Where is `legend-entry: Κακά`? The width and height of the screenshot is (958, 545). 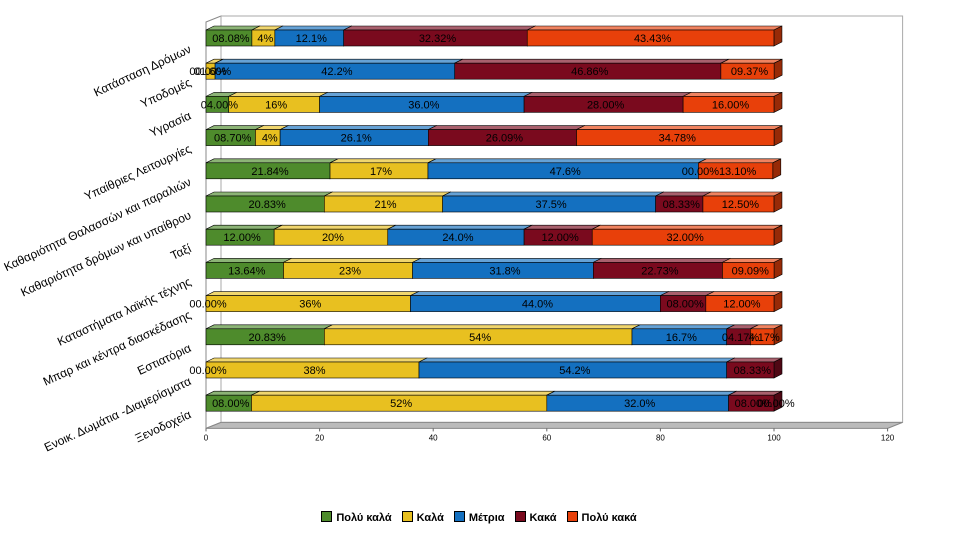 legend-entry: Κακά is located at coordinates (535, 517).